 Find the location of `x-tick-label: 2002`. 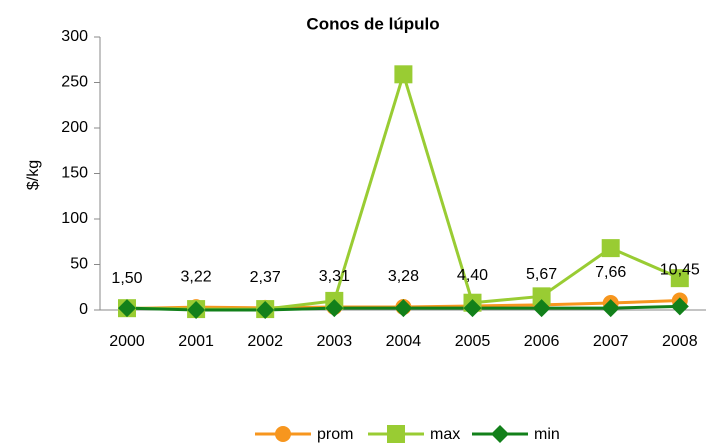

x-tick-label: 2002 is located at coordinates (265, 341).